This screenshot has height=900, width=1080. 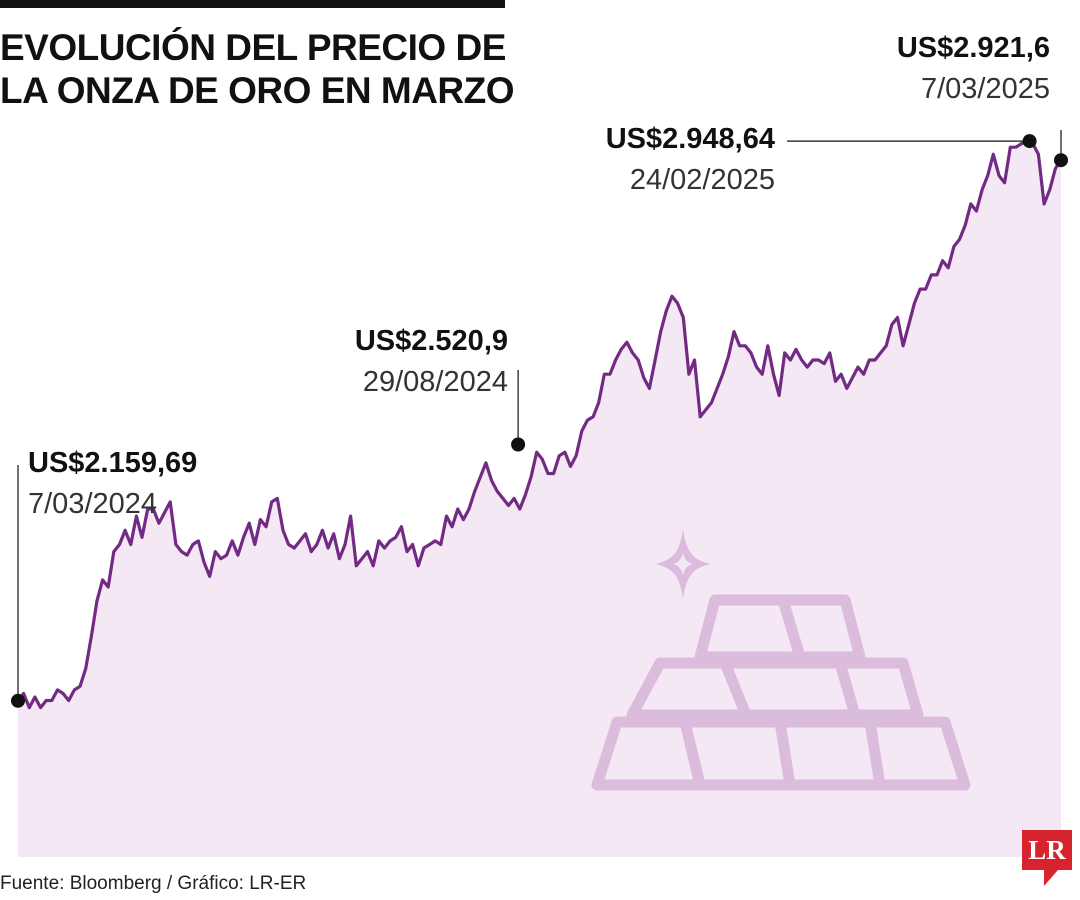 I want to click on annotation-value: US$2.520,9, so click(x=431, y=341).